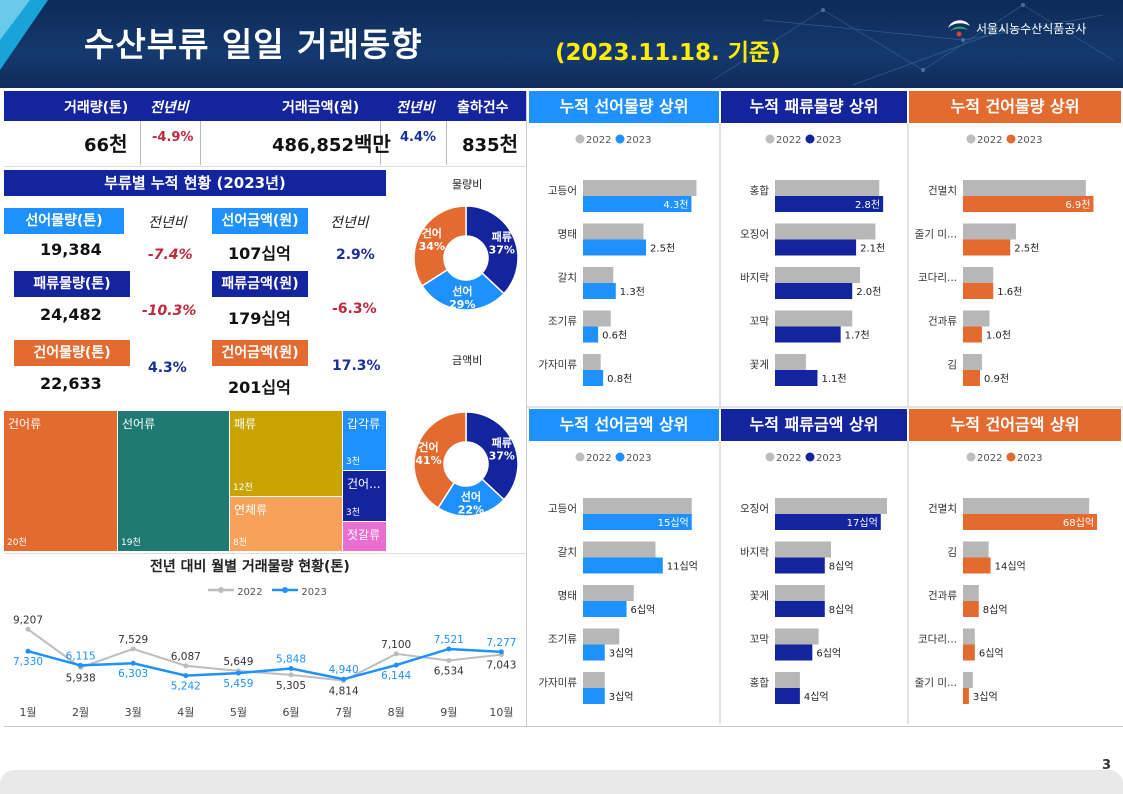  Describe the element at coordinates (364, 440) in the screenshot. I see `treemap-cell: 갑각류 3천` at that location.